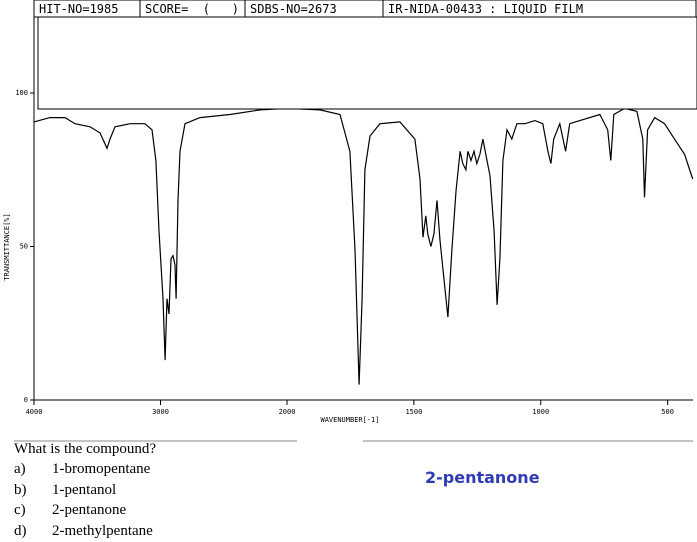 The height and width of the screenshot is (542, 697). What do you see at coordinates (78, 9) in the screenshot?
I see `header-cell: HIT-NO=1985` at bounding box center [78, 9].